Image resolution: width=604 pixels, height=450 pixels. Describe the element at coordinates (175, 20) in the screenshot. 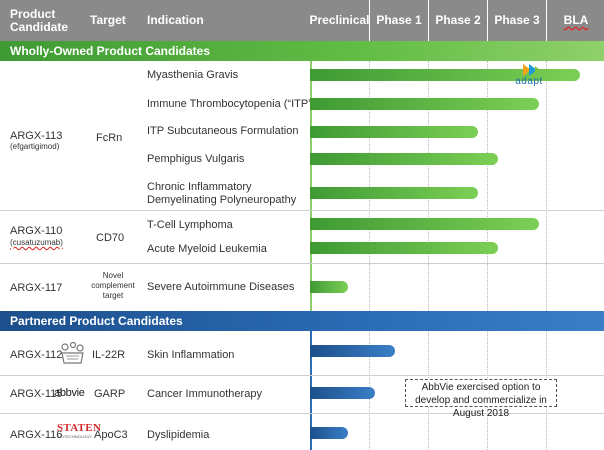

I see `header-indication: Indication` at that location.